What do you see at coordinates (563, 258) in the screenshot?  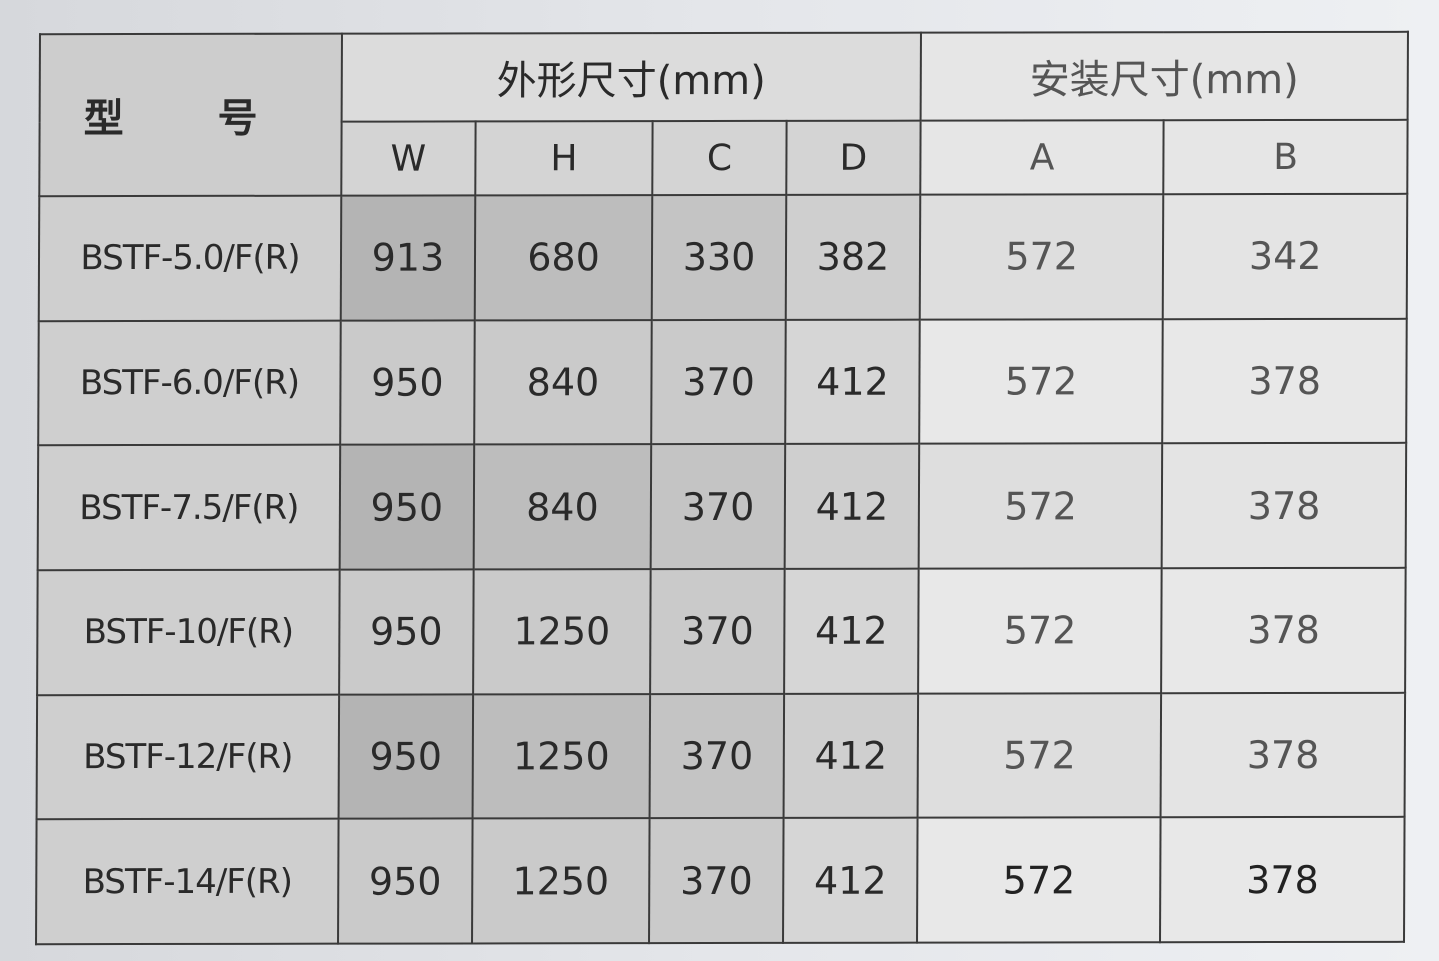 I see `value-cell-h: 680` at bounding box center [563, 258].